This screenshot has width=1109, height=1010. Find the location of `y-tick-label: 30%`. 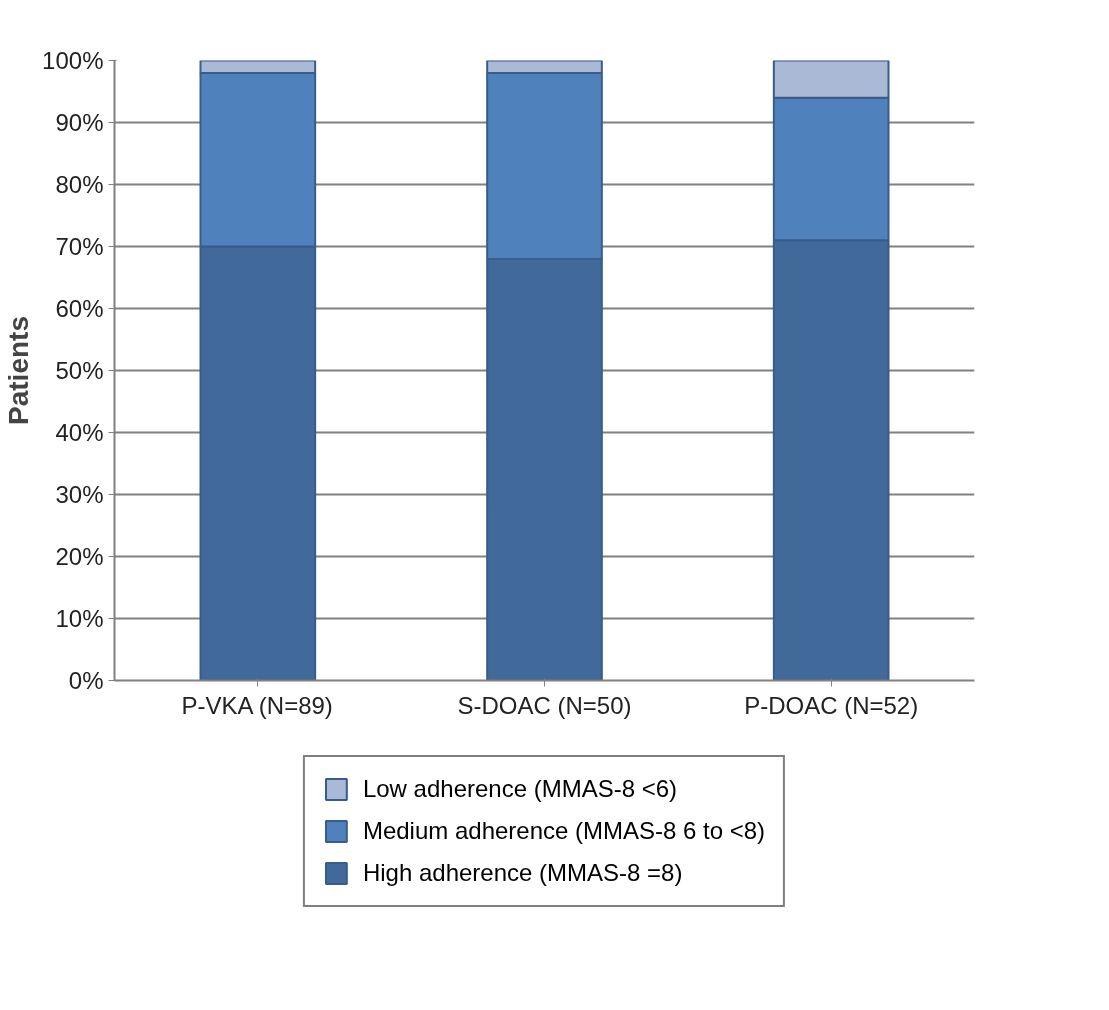

y-tick-label: 30% is located at coordinates (79, 494).